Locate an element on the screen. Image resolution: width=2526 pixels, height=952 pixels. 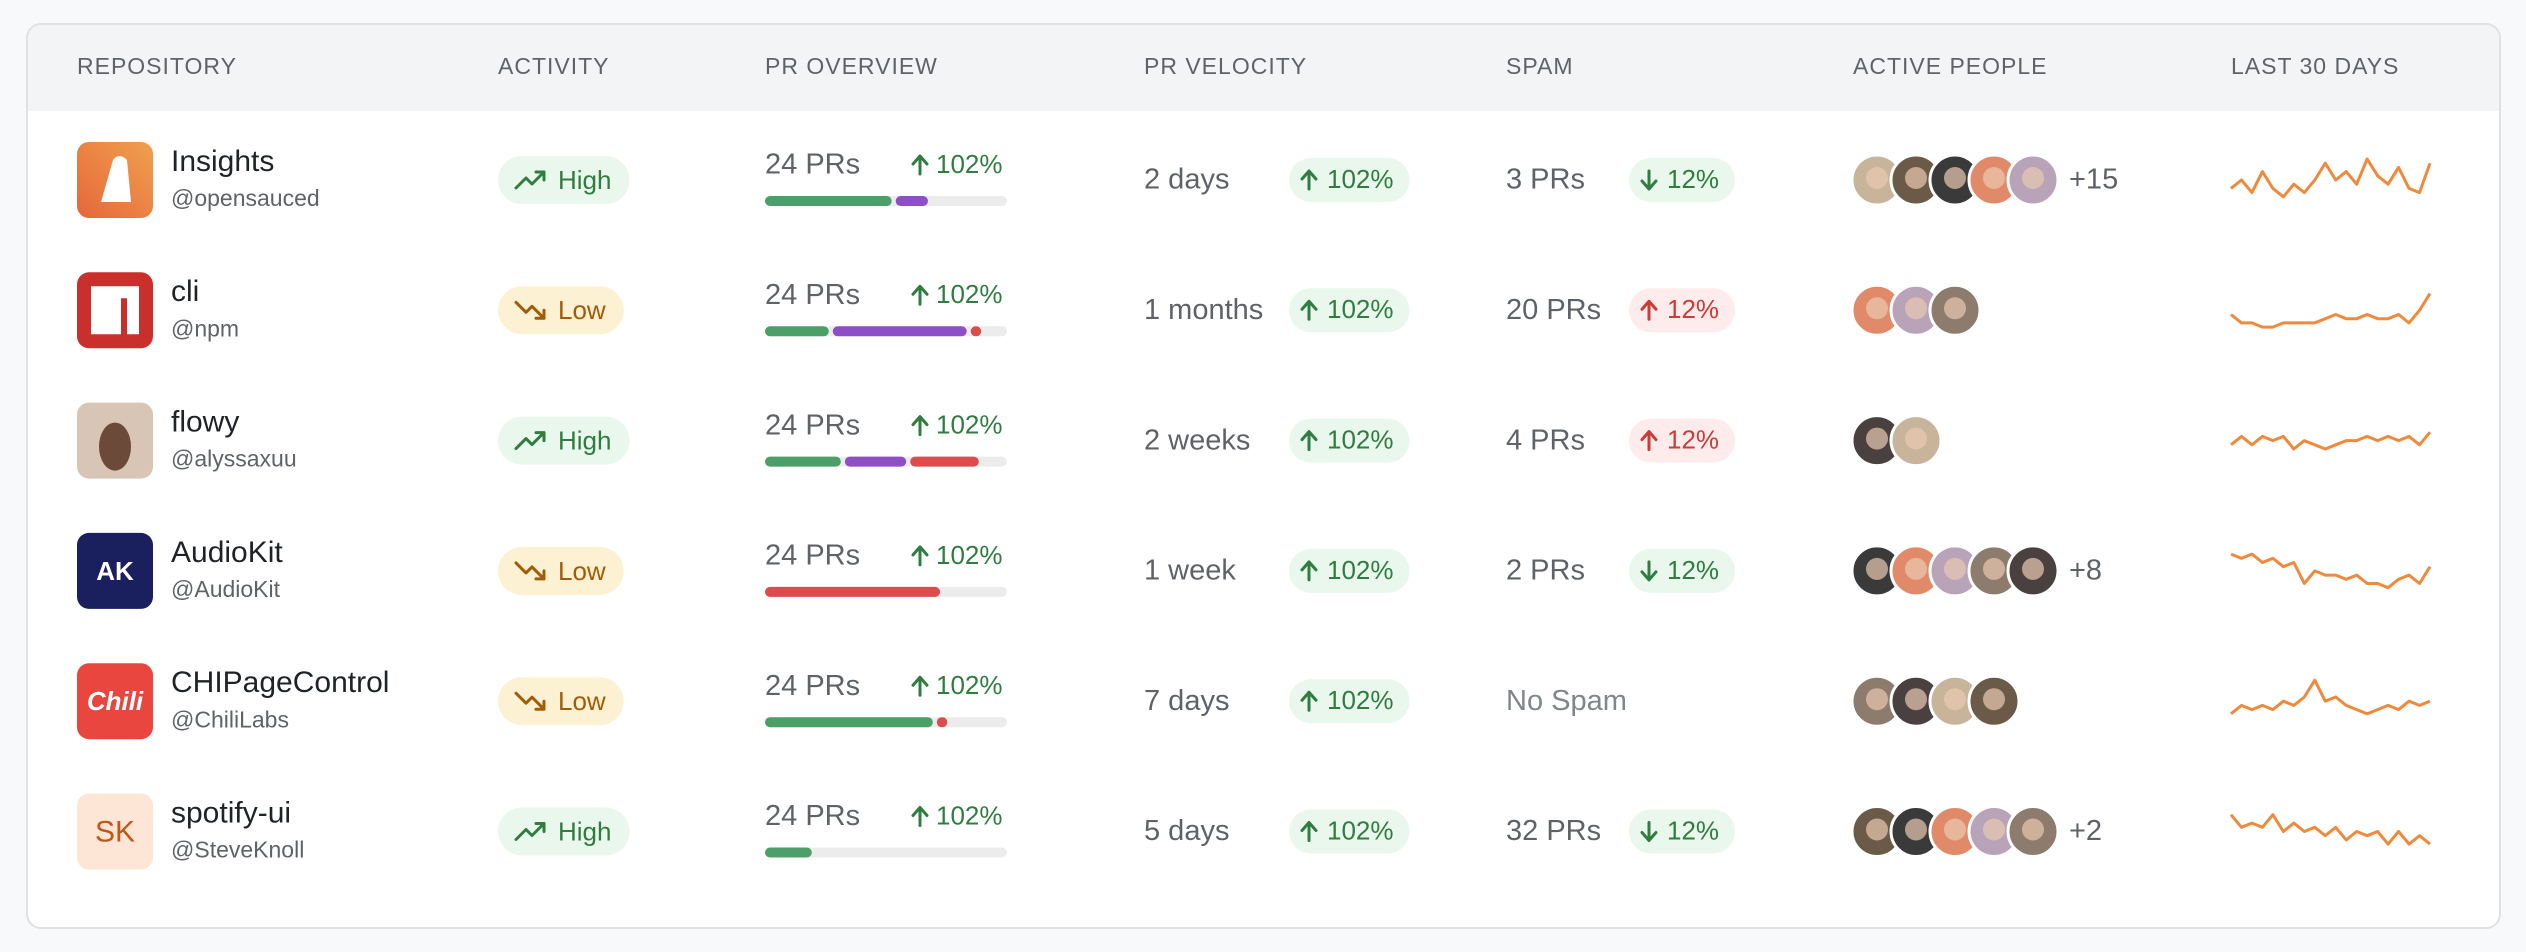
repo-owner: @SteveKnoll is located at coordinates (237, 850).